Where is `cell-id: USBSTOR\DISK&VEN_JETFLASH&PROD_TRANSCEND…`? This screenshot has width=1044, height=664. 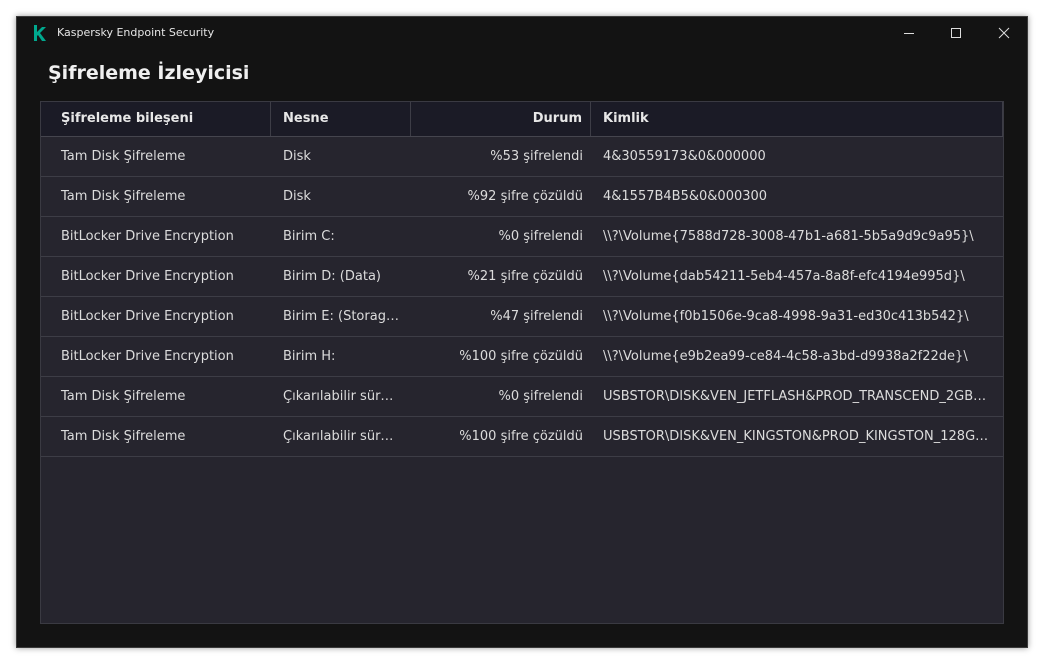
cell-id: USBSTOR\DISK&VEN_JETFLASH&PROD_TRANSCEND… is located at coordinates (803, 396).